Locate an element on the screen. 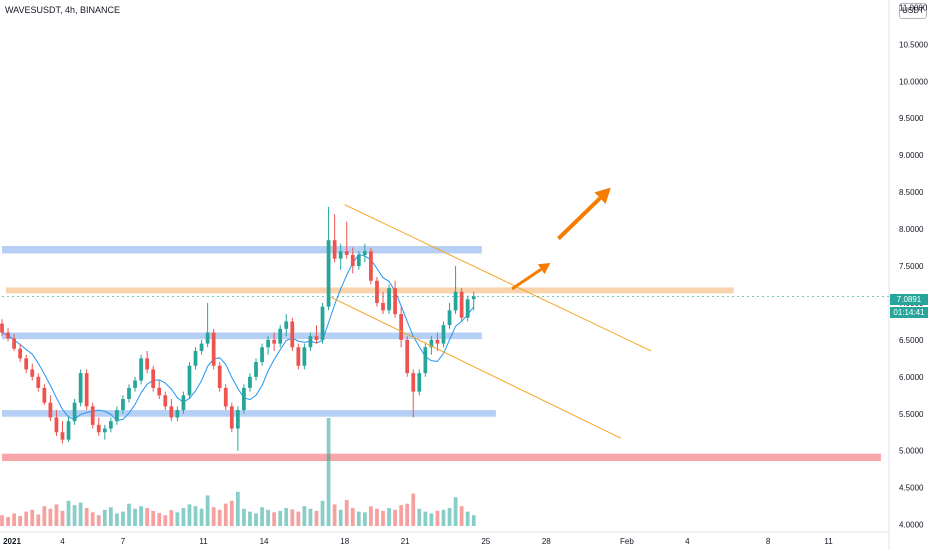  support-low-zone is located at coordinates (249, 413).